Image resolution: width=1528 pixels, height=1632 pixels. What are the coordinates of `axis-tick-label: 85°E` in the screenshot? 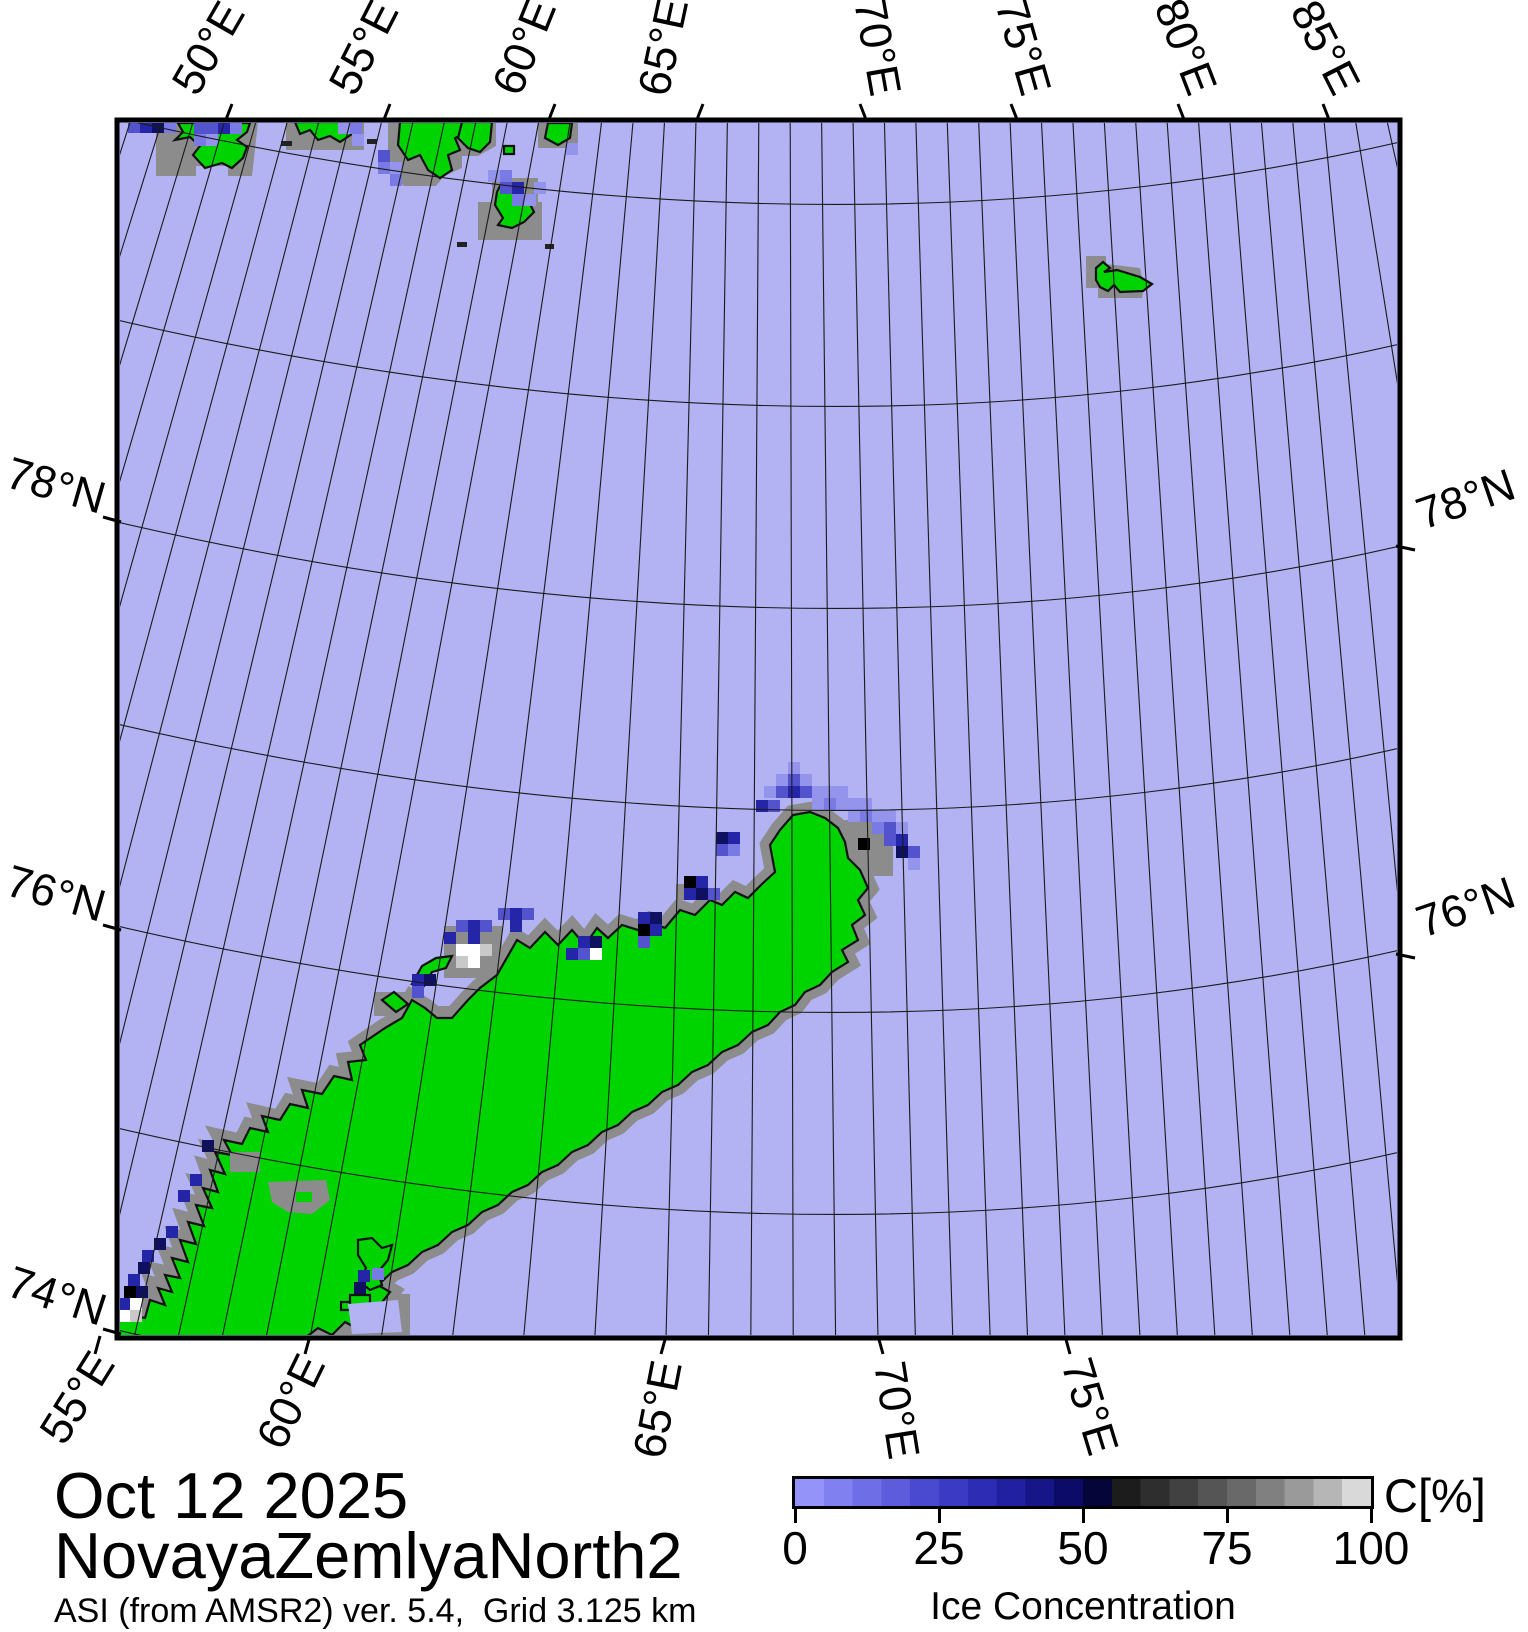 It's located at (1326, 51).